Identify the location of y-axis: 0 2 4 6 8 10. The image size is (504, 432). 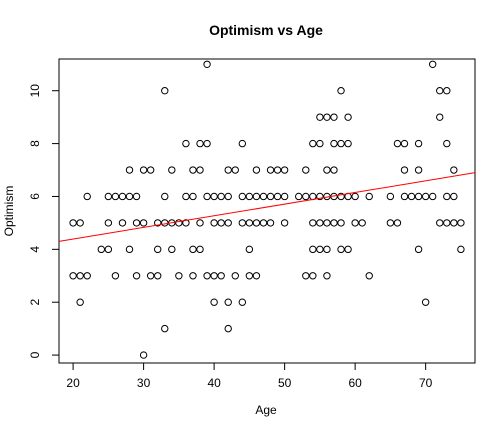
(43, 221).